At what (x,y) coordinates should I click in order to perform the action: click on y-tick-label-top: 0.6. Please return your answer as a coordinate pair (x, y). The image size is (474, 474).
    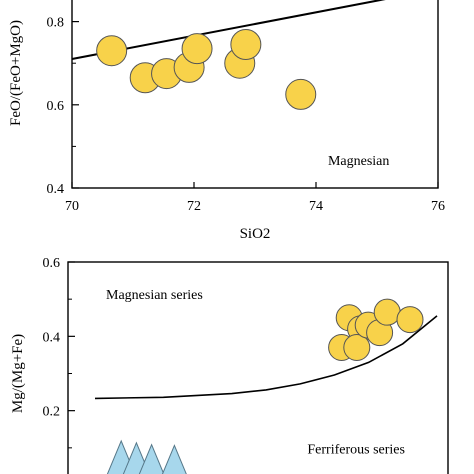
    Looking at the image, I should click on (56, 106).